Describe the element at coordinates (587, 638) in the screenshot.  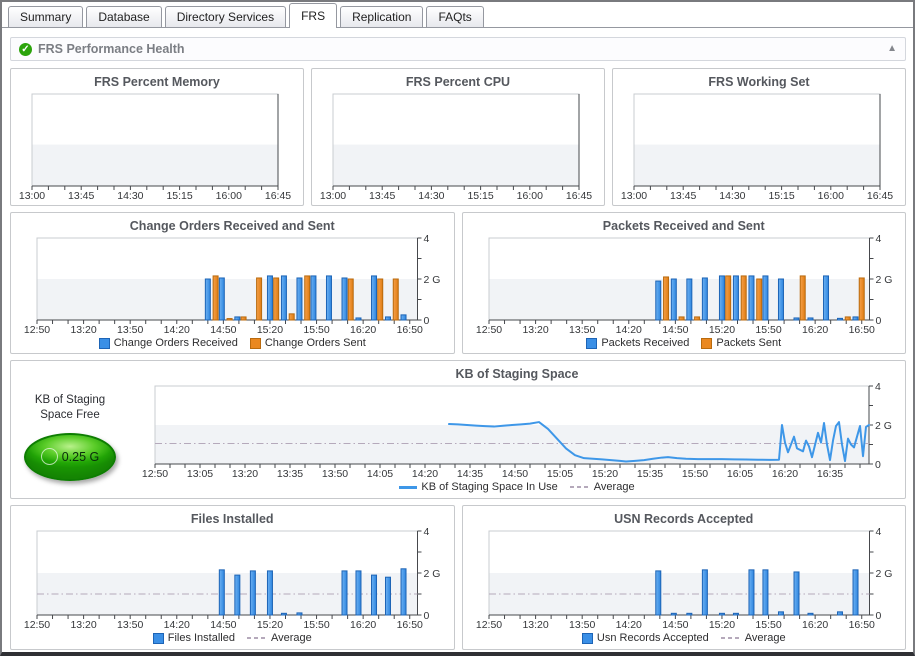
I see `legend-swatch-blue-icon` at that location.